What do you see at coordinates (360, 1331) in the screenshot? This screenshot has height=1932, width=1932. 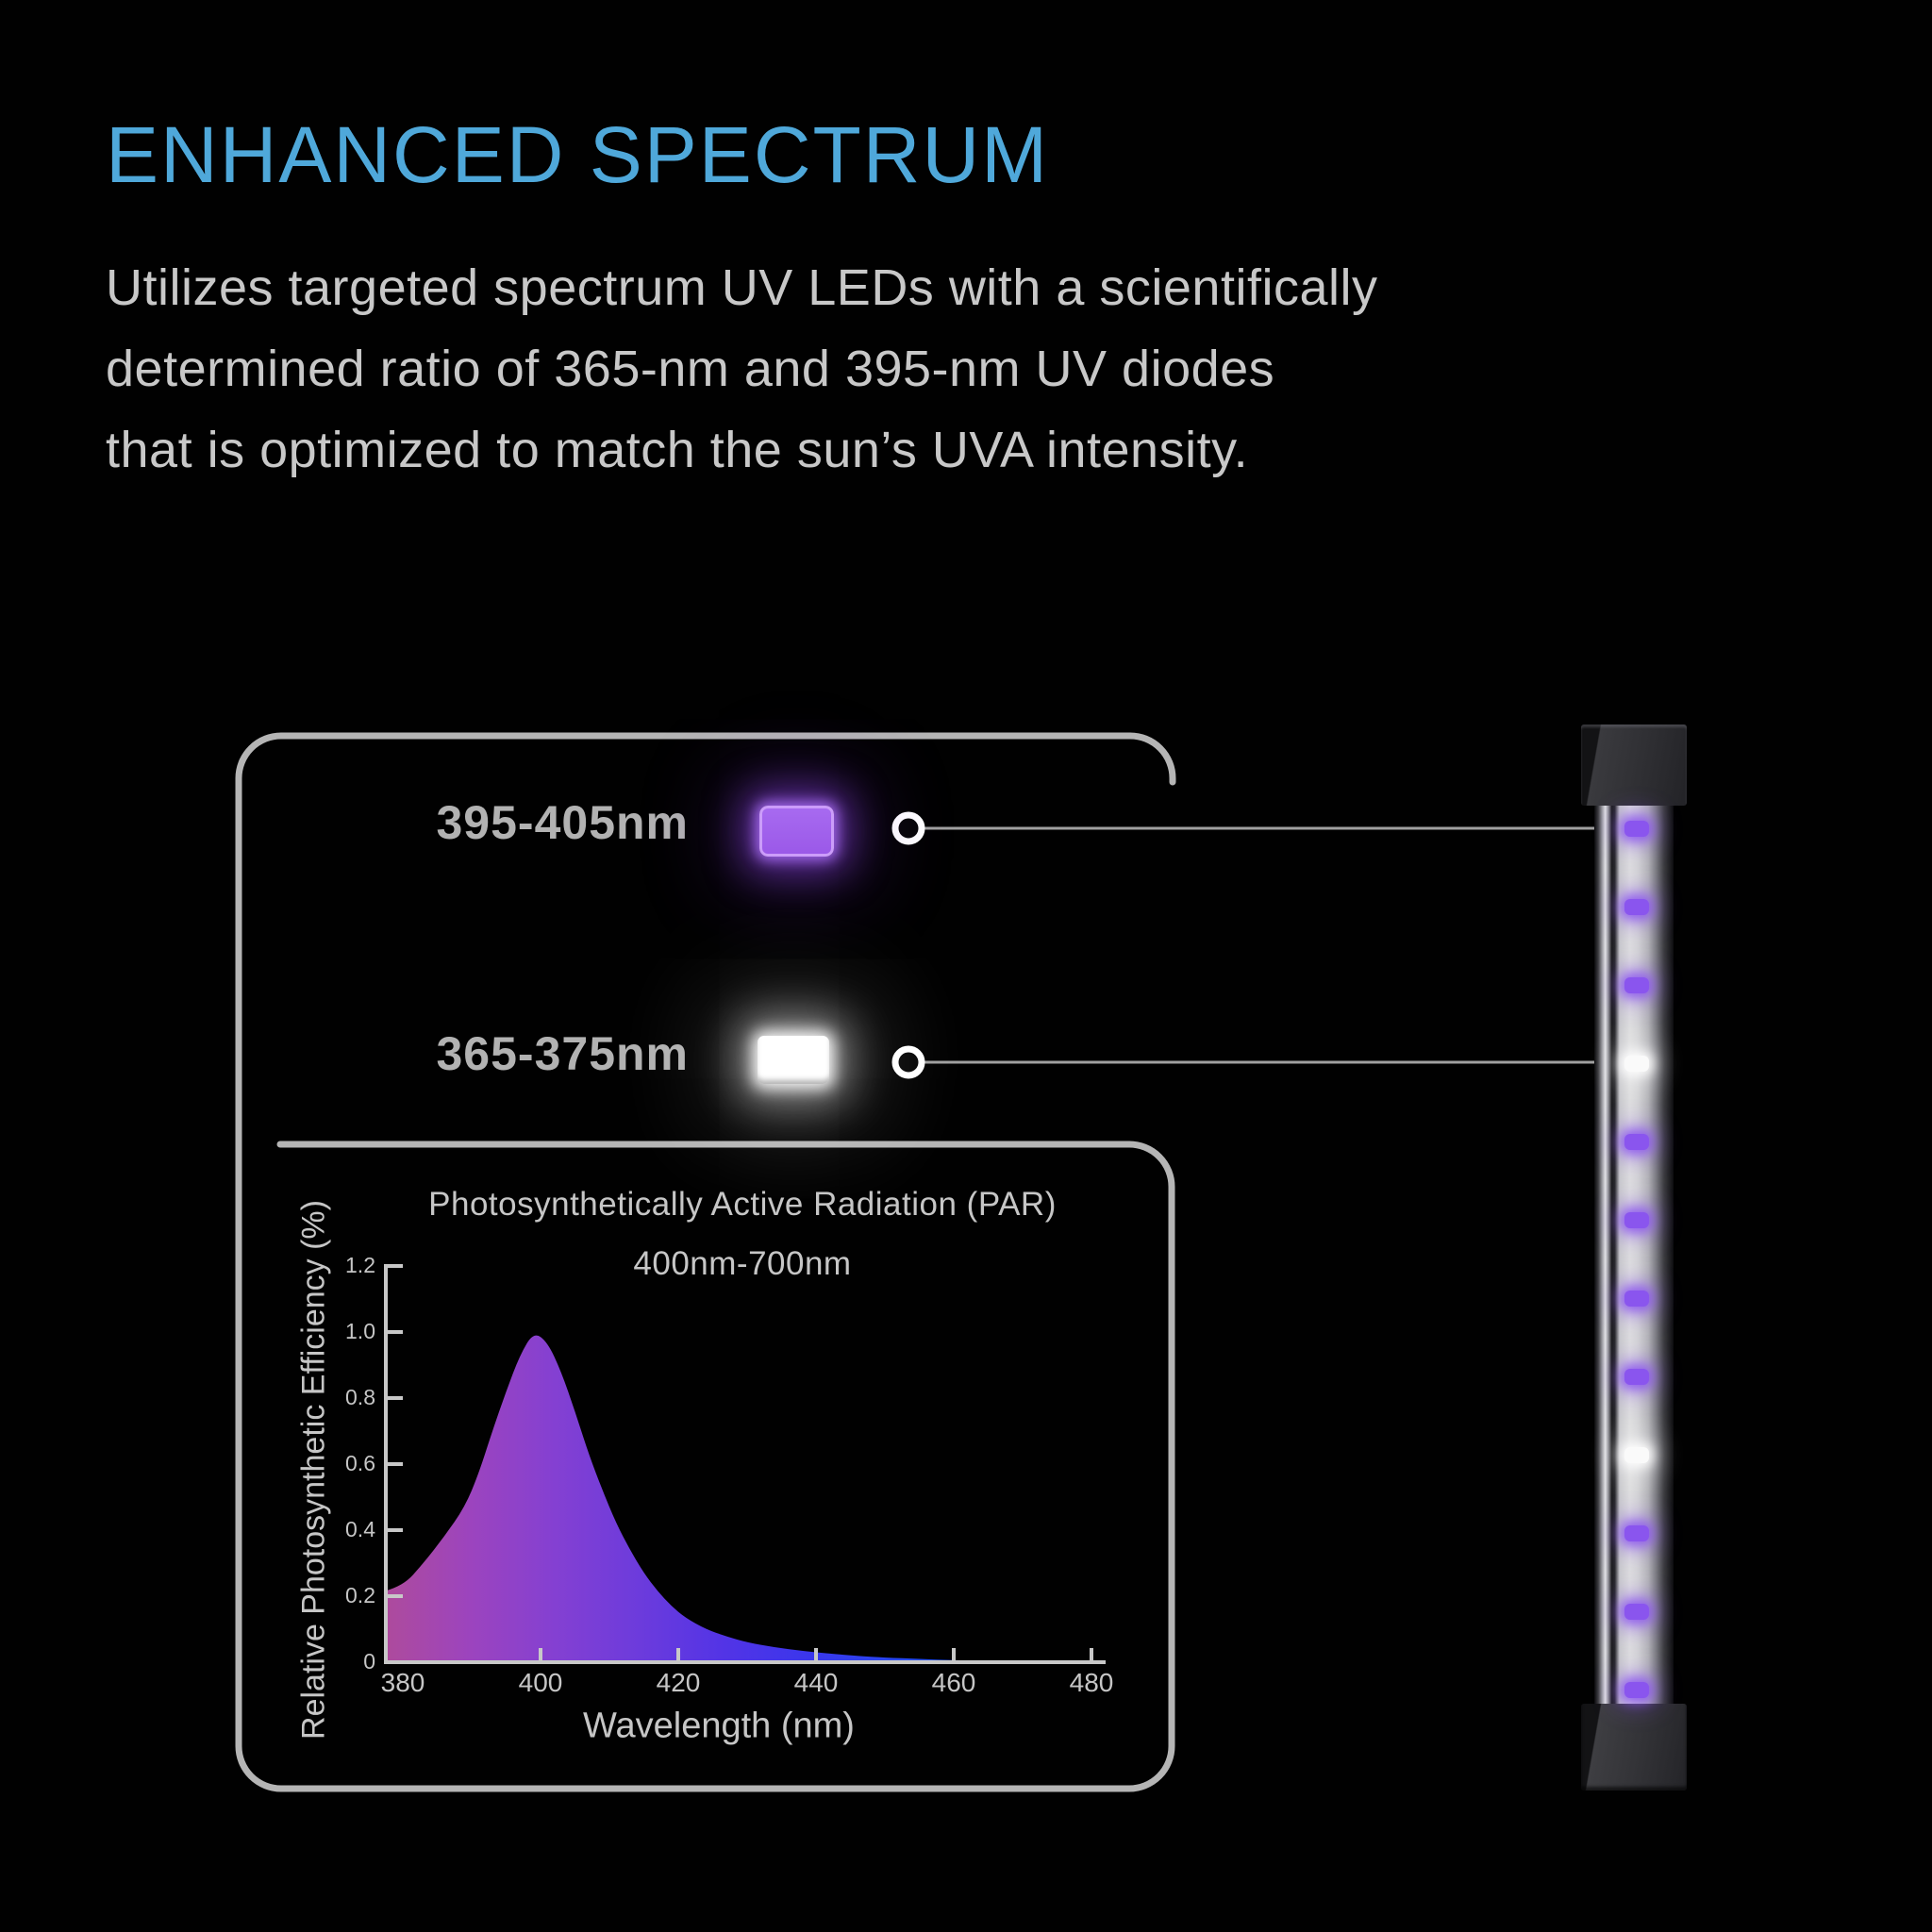 I see `y-tick-label: 1.0` at bounding box center [360, 1331].